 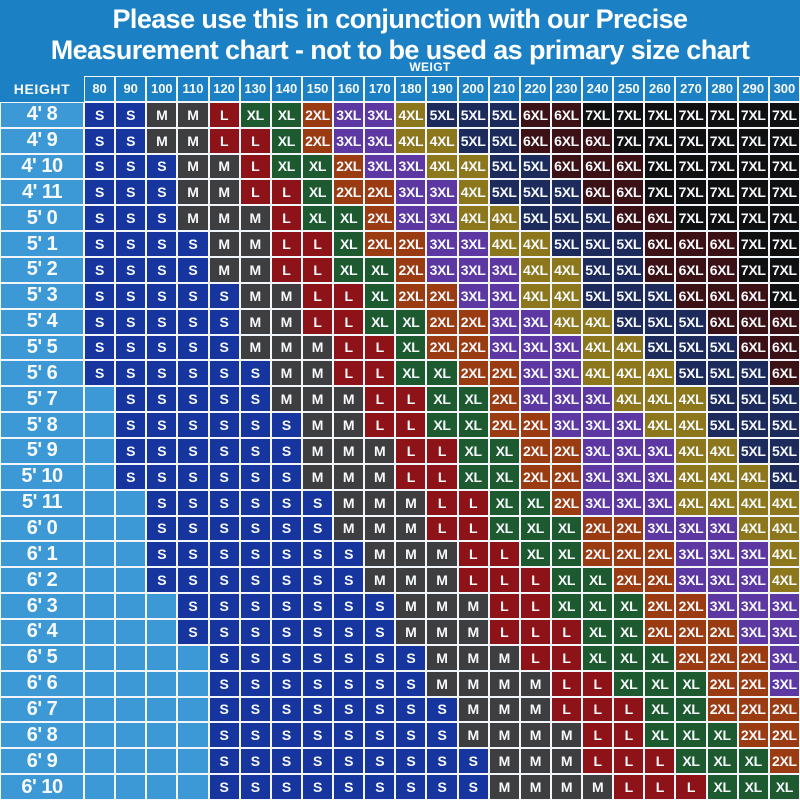 I want to click on height-label: 5' 7, so click(x=42, y=399).